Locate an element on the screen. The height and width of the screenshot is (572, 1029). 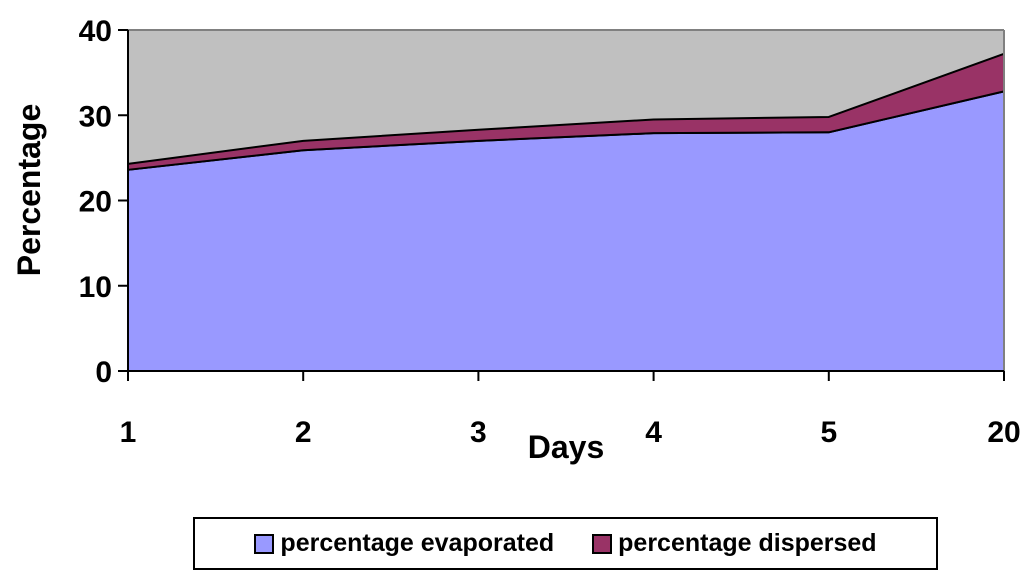
x-tick-label: 1 is located at coordinates (128, 432).